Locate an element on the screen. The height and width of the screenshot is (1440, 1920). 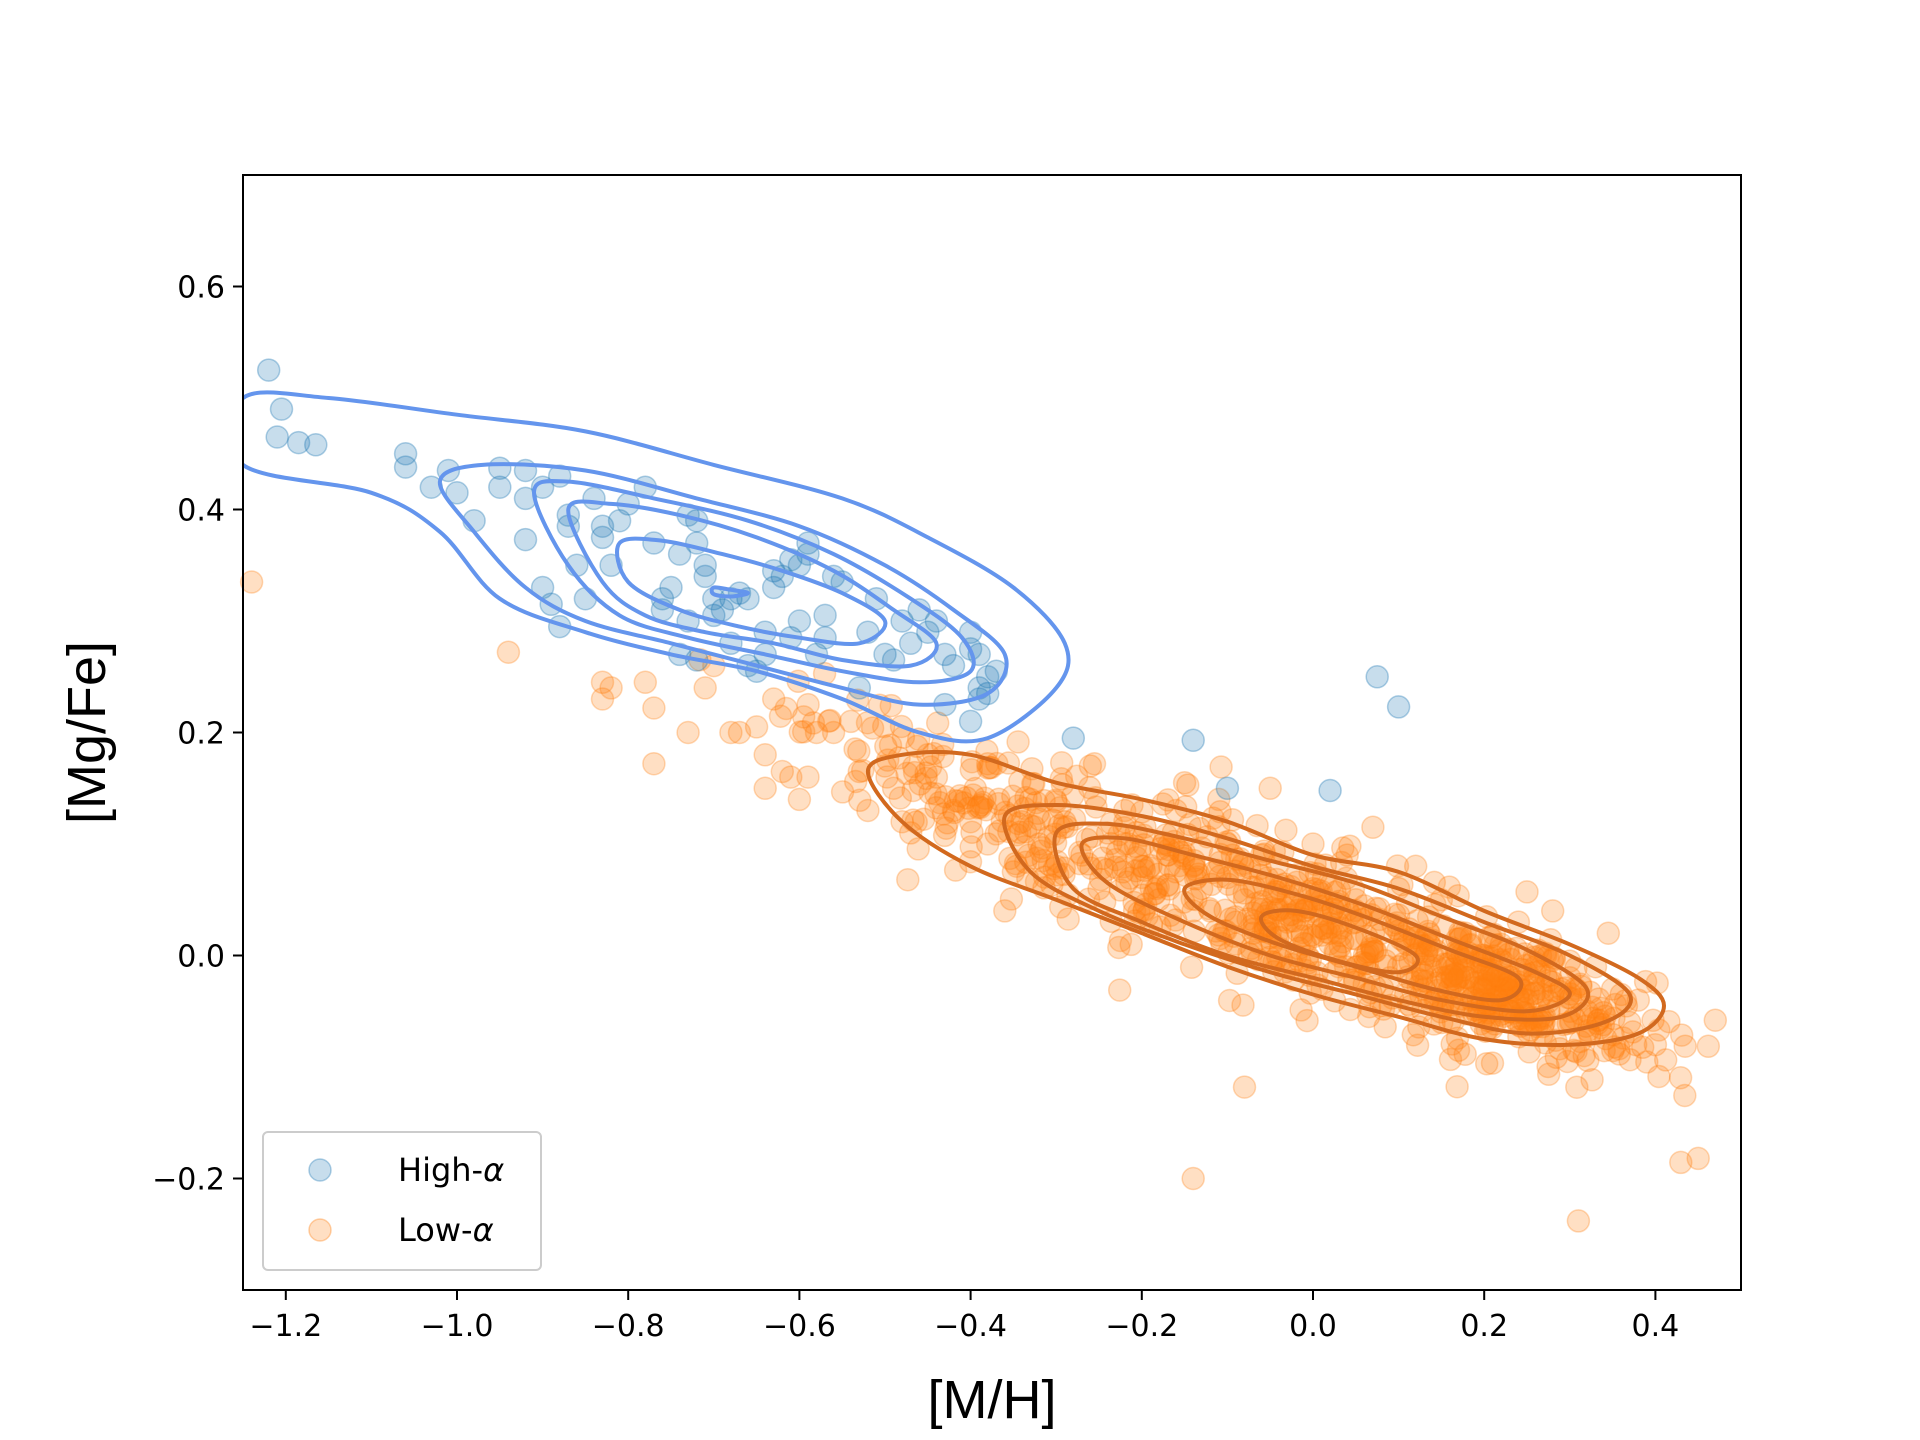
x-axis-label: [M/H] is located at coordinates (992, 1400).